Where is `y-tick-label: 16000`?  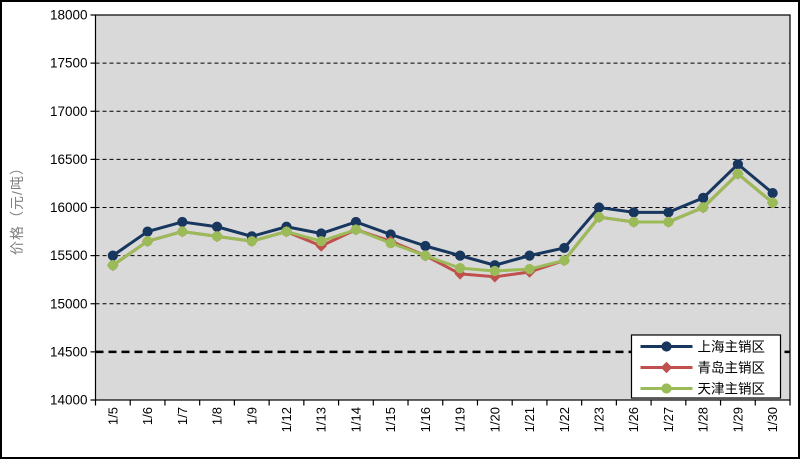 y-tick-label: 16000 is located at coordinates (69, 207).